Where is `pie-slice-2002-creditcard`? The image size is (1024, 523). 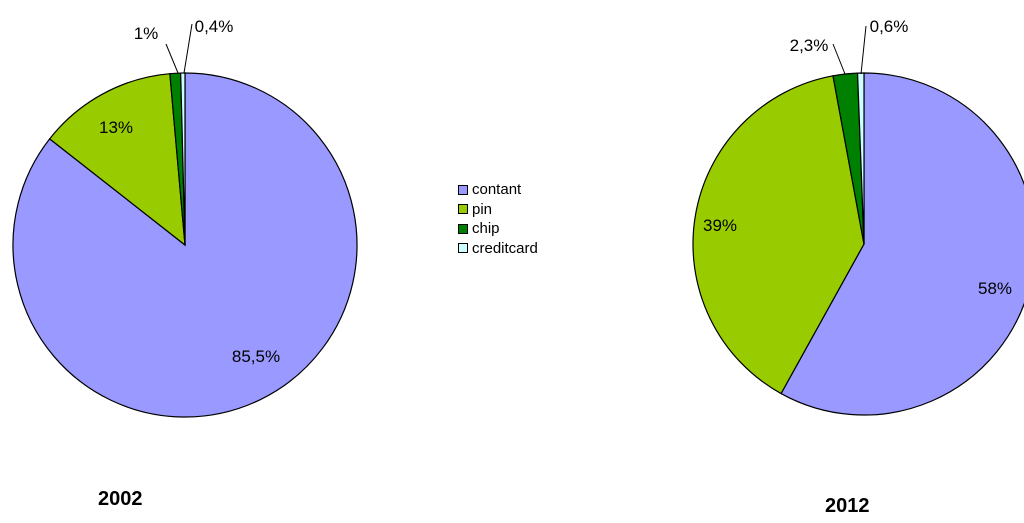
pie-slice-2002-creditcard is located at coordinates (183, 159).